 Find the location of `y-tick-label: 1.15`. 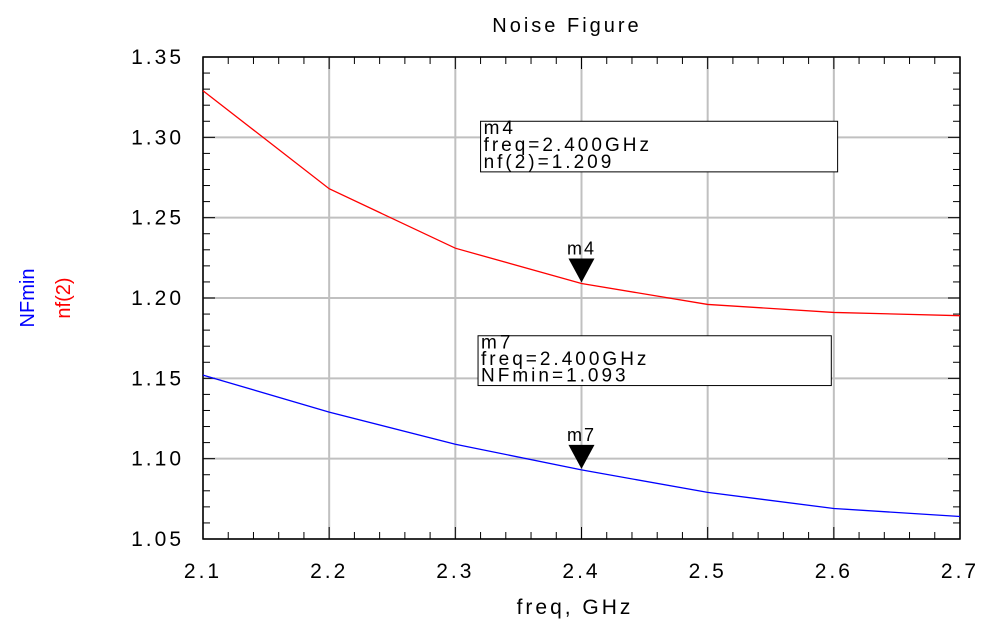

y-tick-label: 1.15 is located at coordinates (157, 378).